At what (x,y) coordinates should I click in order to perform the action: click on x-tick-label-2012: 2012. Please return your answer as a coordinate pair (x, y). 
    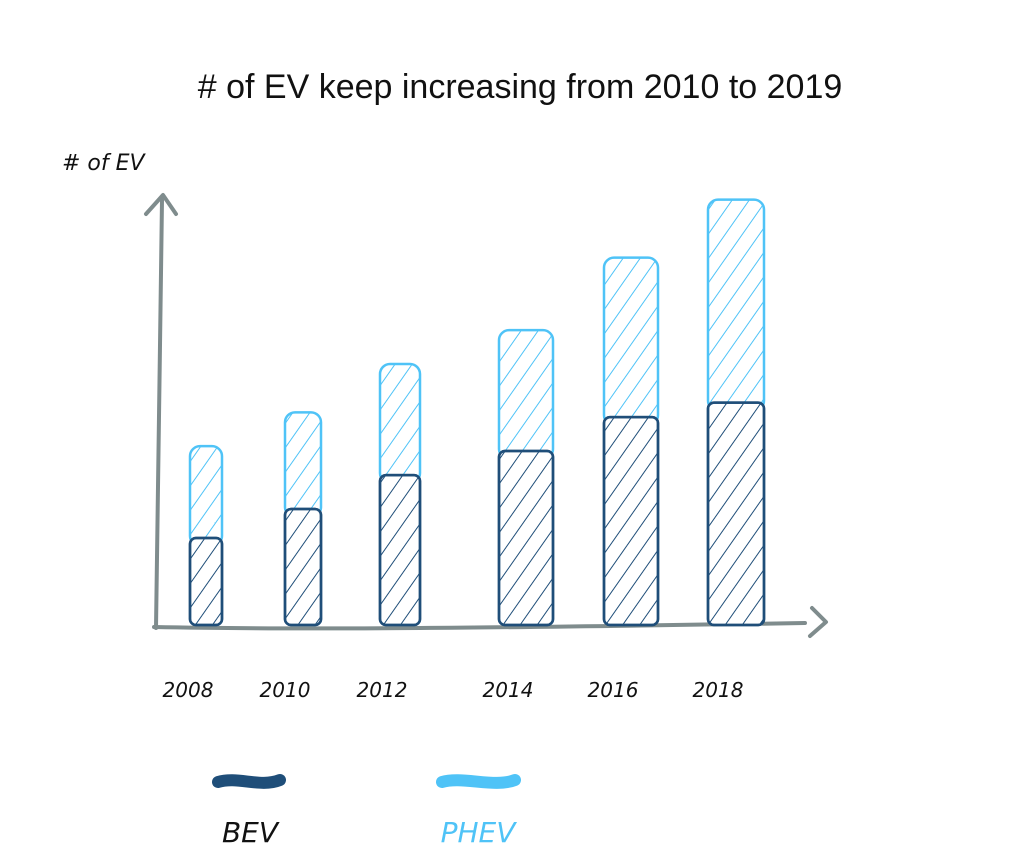
    Looking at the image, I should click on (382, 690).